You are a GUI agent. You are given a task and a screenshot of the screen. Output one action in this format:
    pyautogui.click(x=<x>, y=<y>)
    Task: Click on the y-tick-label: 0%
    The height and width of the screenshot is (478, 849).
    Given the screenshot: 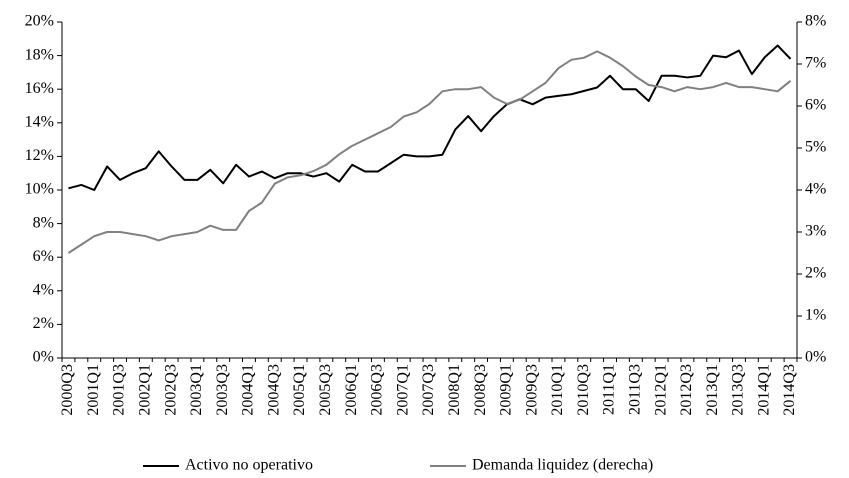 What is the action you would take?
    pyautogui.click(x=43, y=357)
    